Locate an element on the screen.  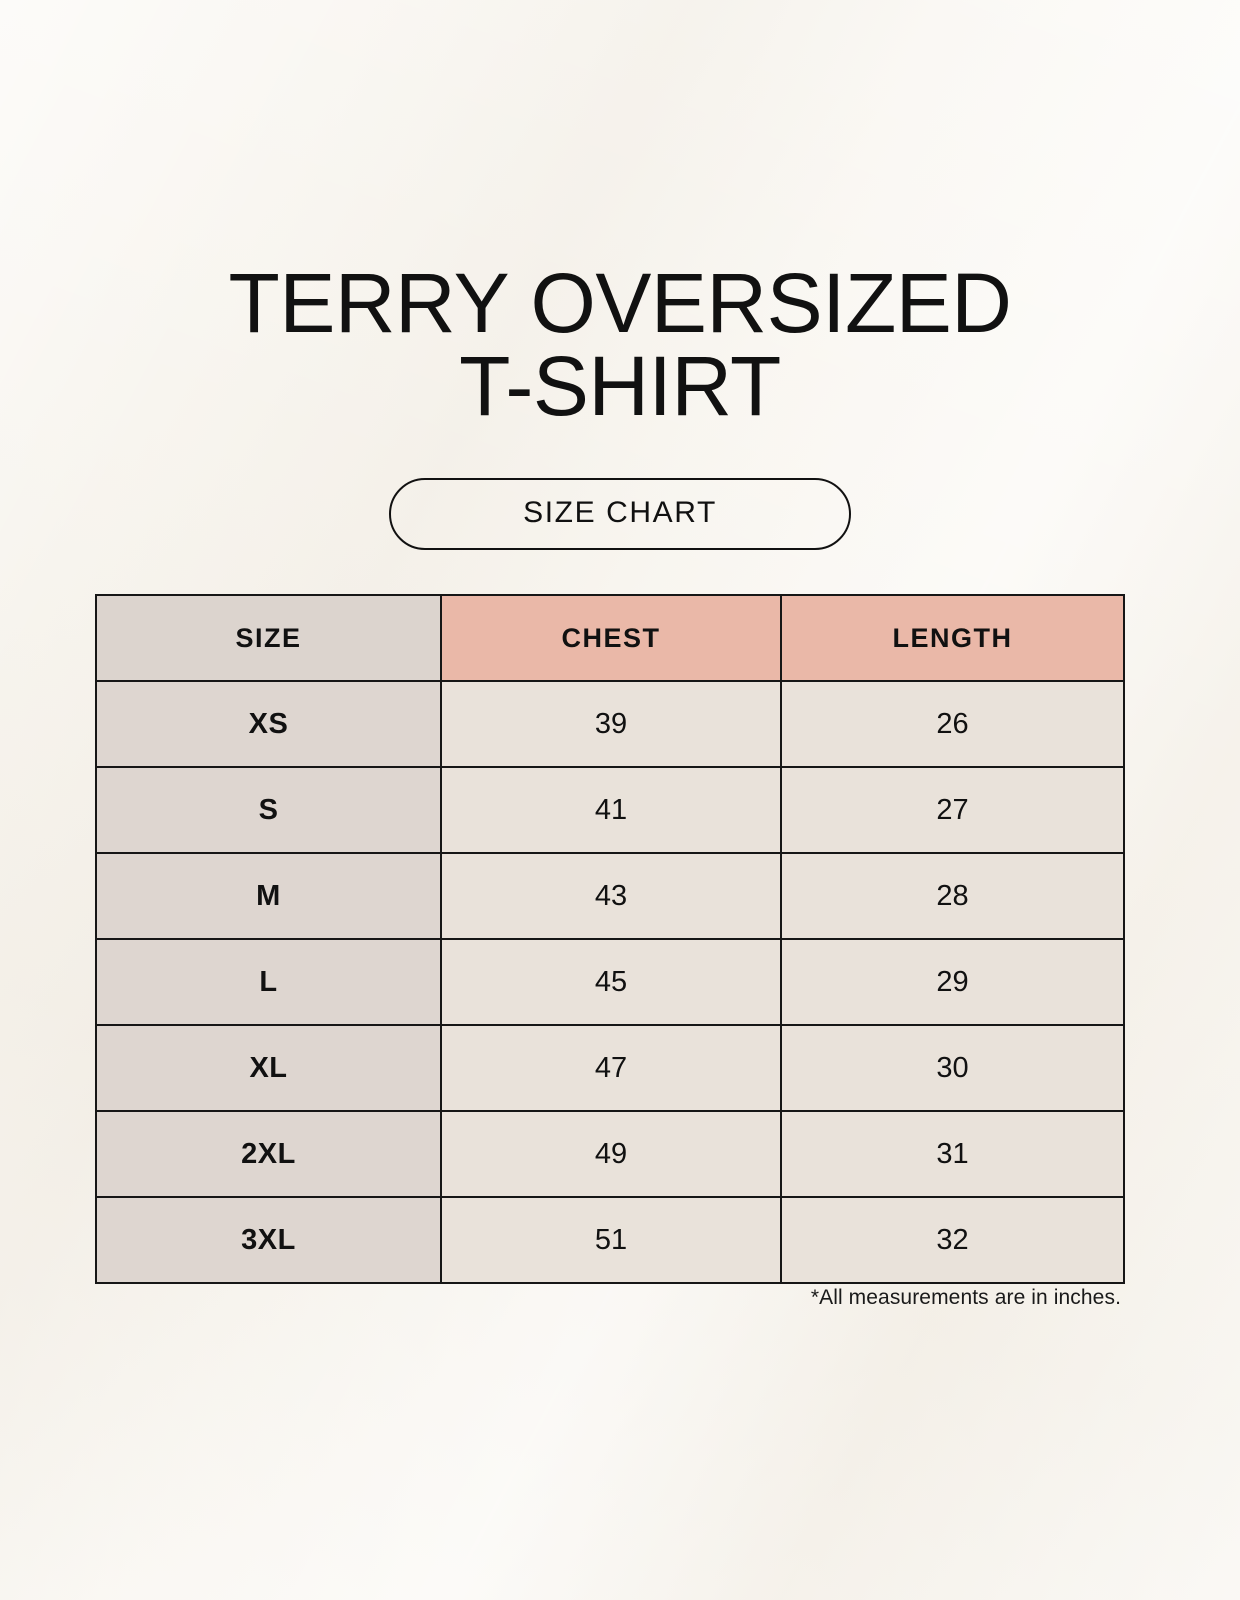
cell-chest: 43 is located at coordinates (611, 896).